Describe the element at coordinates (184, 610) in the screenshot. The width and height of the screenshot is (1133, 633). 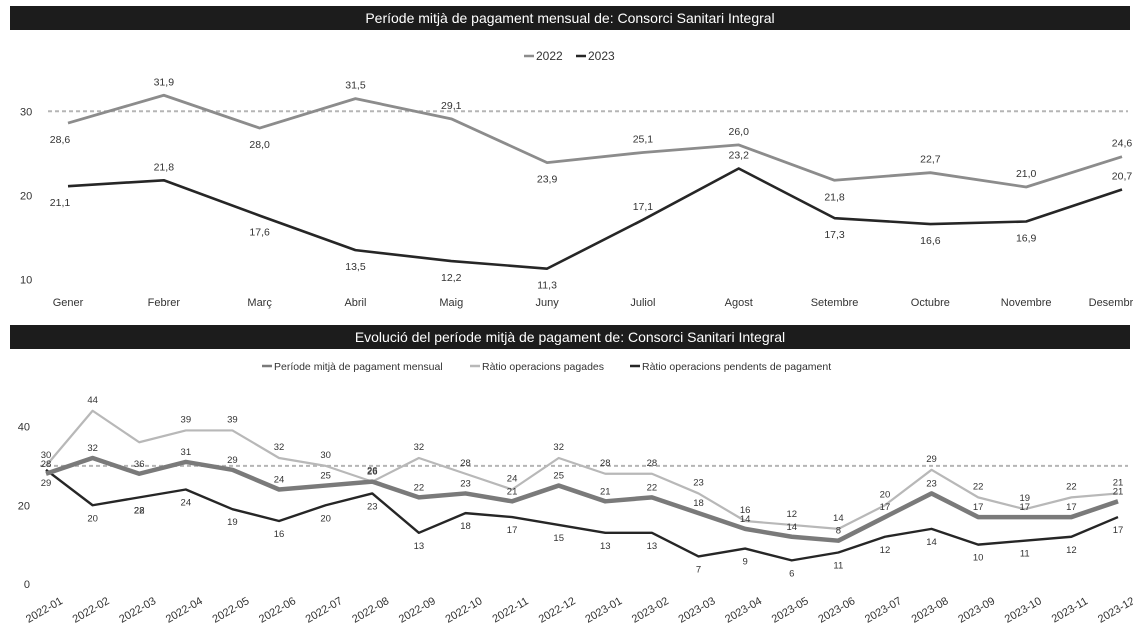
I see `x-tick-label: 2022-04` at that location.